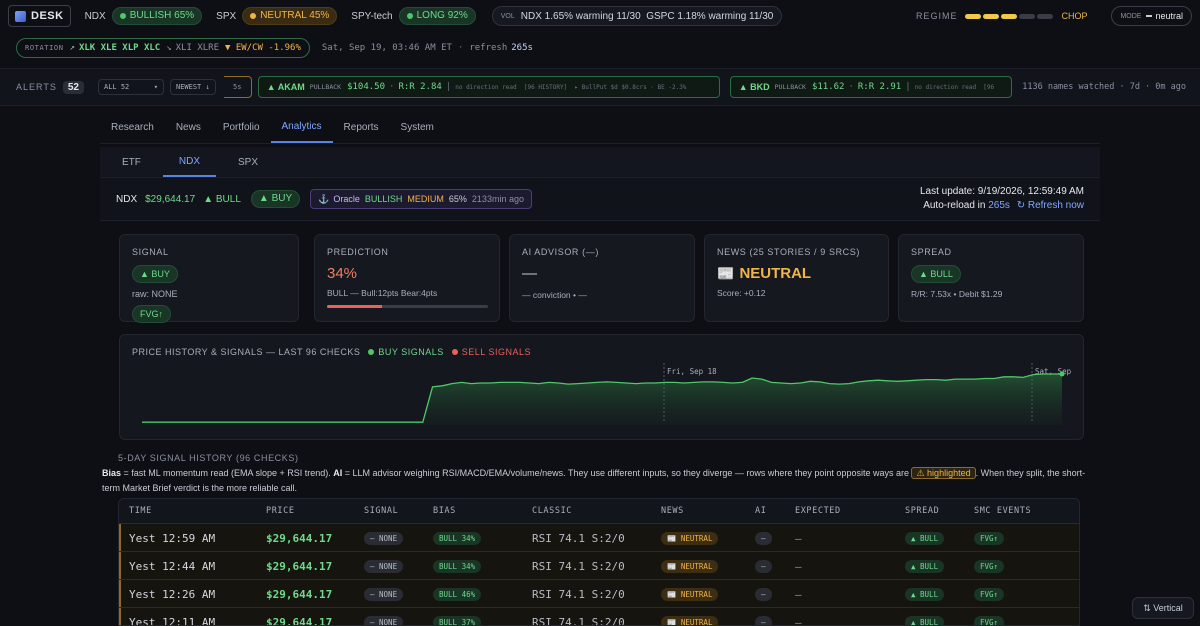 The height and width of the screenshot is (626, 1200). What do you see at coordinates (954, 205) in the screenshot?
I see `auto-reload-label: Auto-reload in` at bounding box center [954, 205].